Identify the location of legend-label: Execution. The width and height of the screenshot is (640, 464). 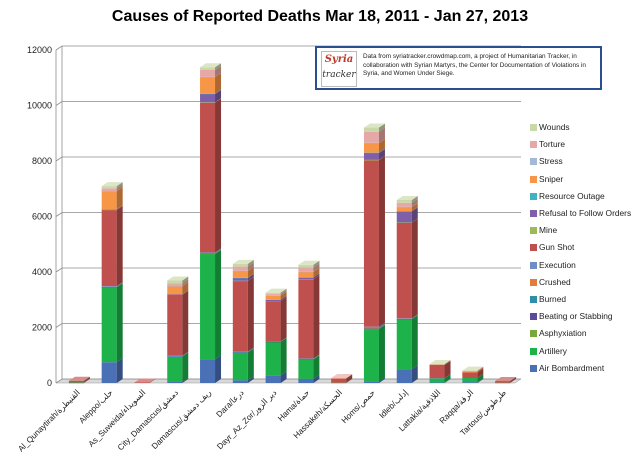
(557, 264).